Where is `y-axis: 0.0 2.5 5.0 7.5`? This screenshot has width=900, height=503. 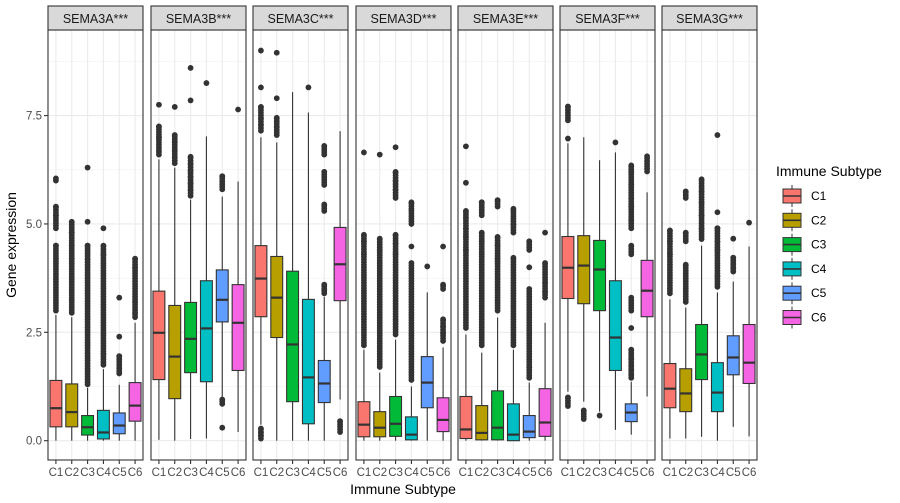 y-axis: 0.0 2.5 5.0 7.5 is located at coordinates (37, 279).